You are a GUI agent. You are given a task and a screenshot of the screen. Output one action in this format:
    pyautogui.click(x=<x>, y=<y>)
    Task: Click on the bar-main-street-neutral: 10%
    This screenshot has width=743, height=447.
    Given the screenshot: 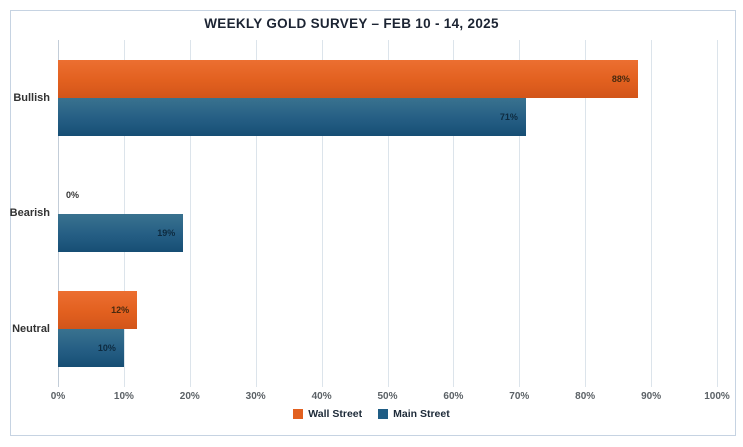 What is the action you would take?
    pyautogui.click(x=91, y=348)
    